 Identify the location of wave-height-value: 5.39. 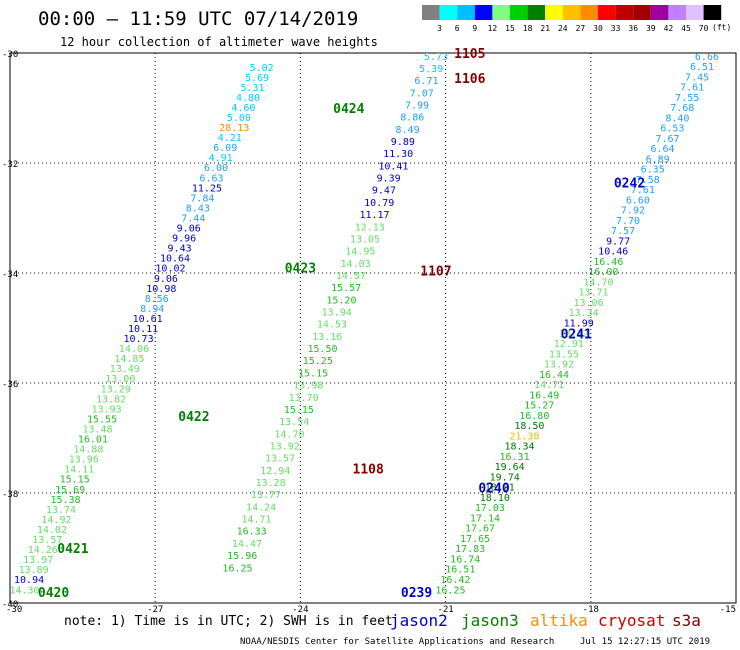
(431, 69).